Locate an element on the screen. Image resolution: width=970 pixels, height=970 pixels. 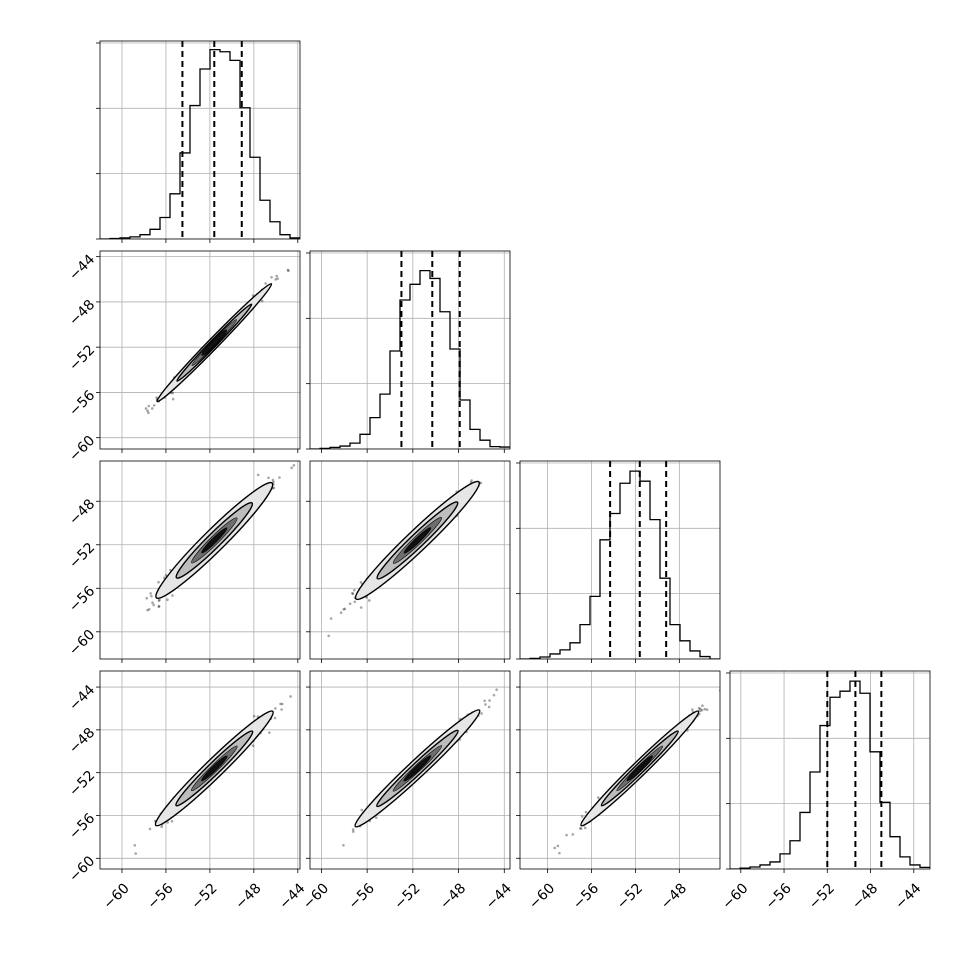
x-tick-label: −48 is located at coordinates (248, 896).